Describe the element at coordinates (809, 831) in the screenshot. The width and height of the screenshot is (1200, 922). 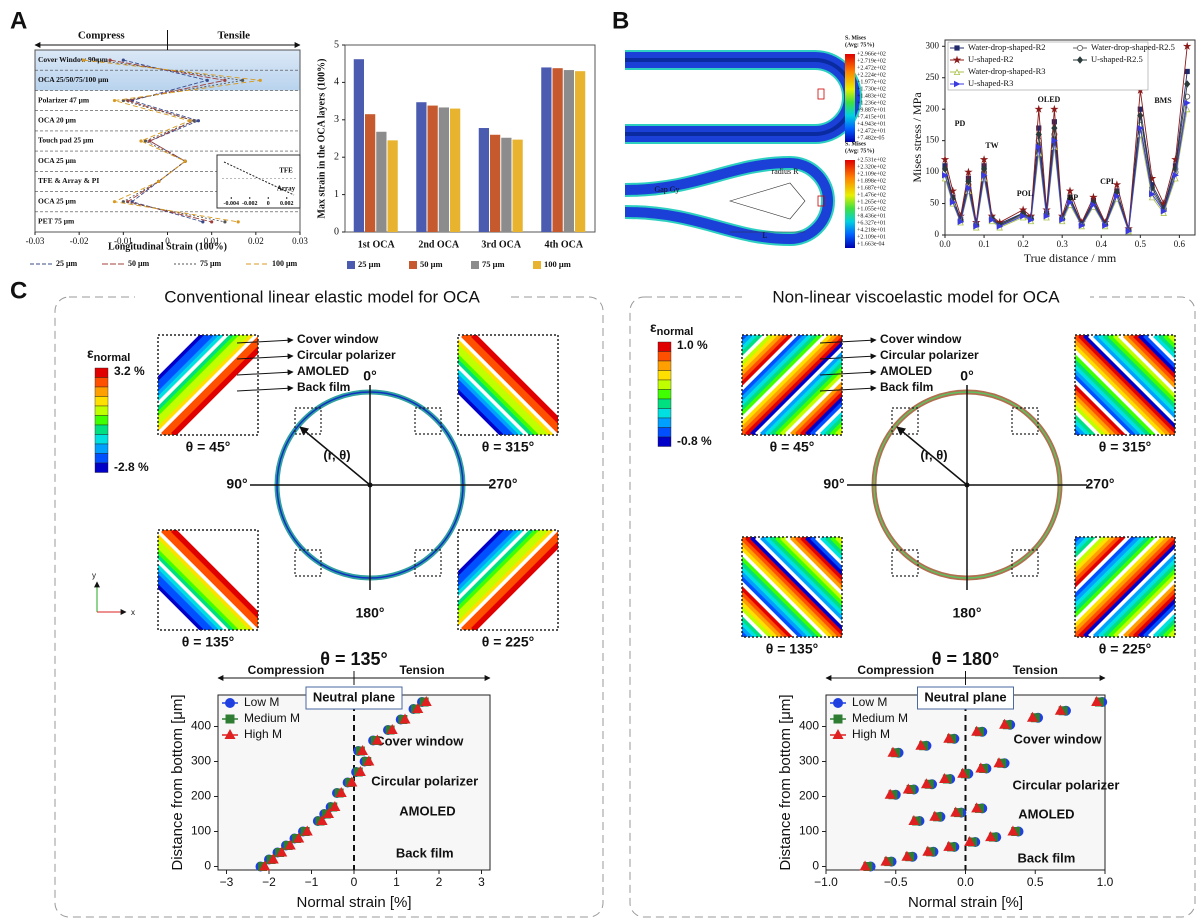
I see `y-tick-label: 100` at that location.